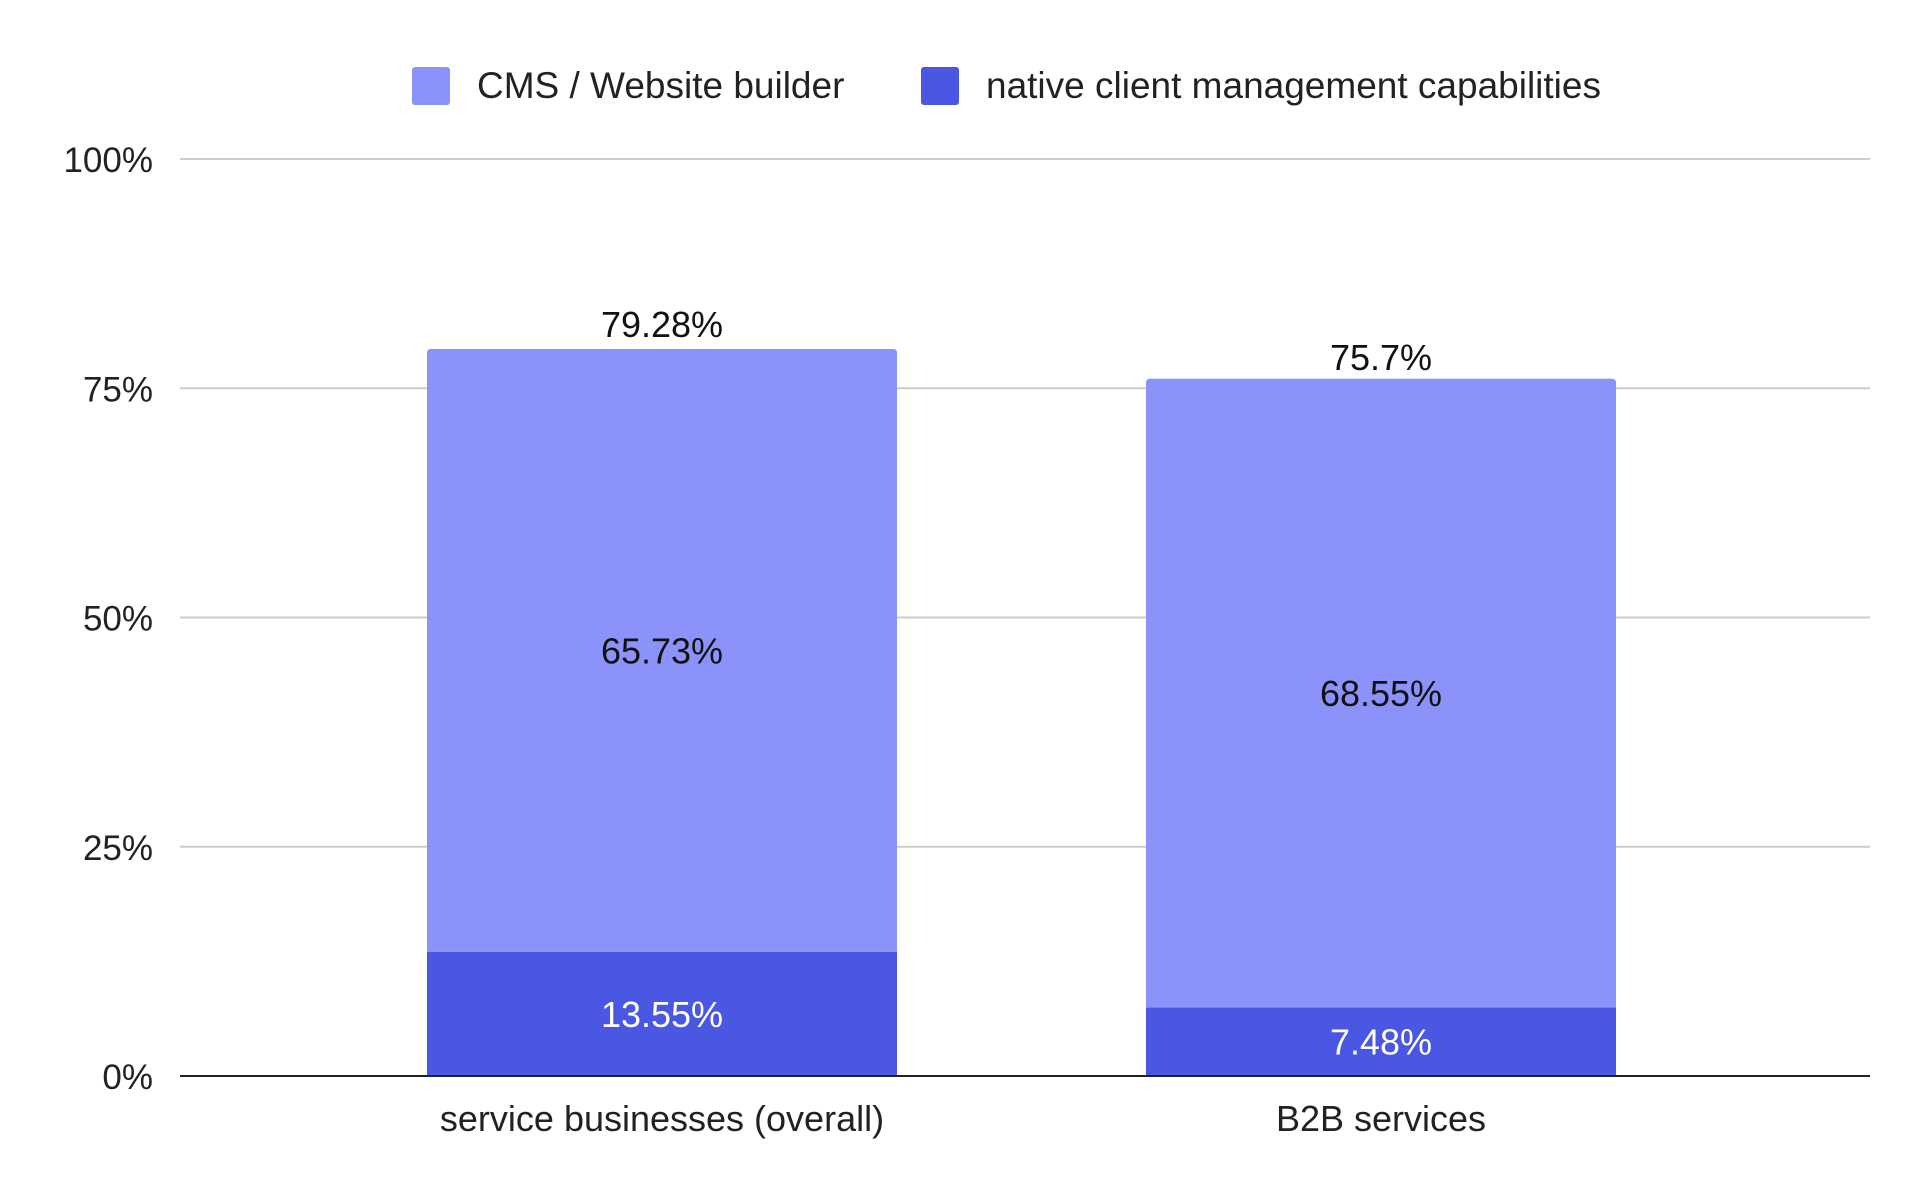 The width and height of the screenshot is (1920, 1187). Describe the element at coordinates (1293, 85) in the screenshot. I see `legend-label-native-client: native client management capabilities` at that location.